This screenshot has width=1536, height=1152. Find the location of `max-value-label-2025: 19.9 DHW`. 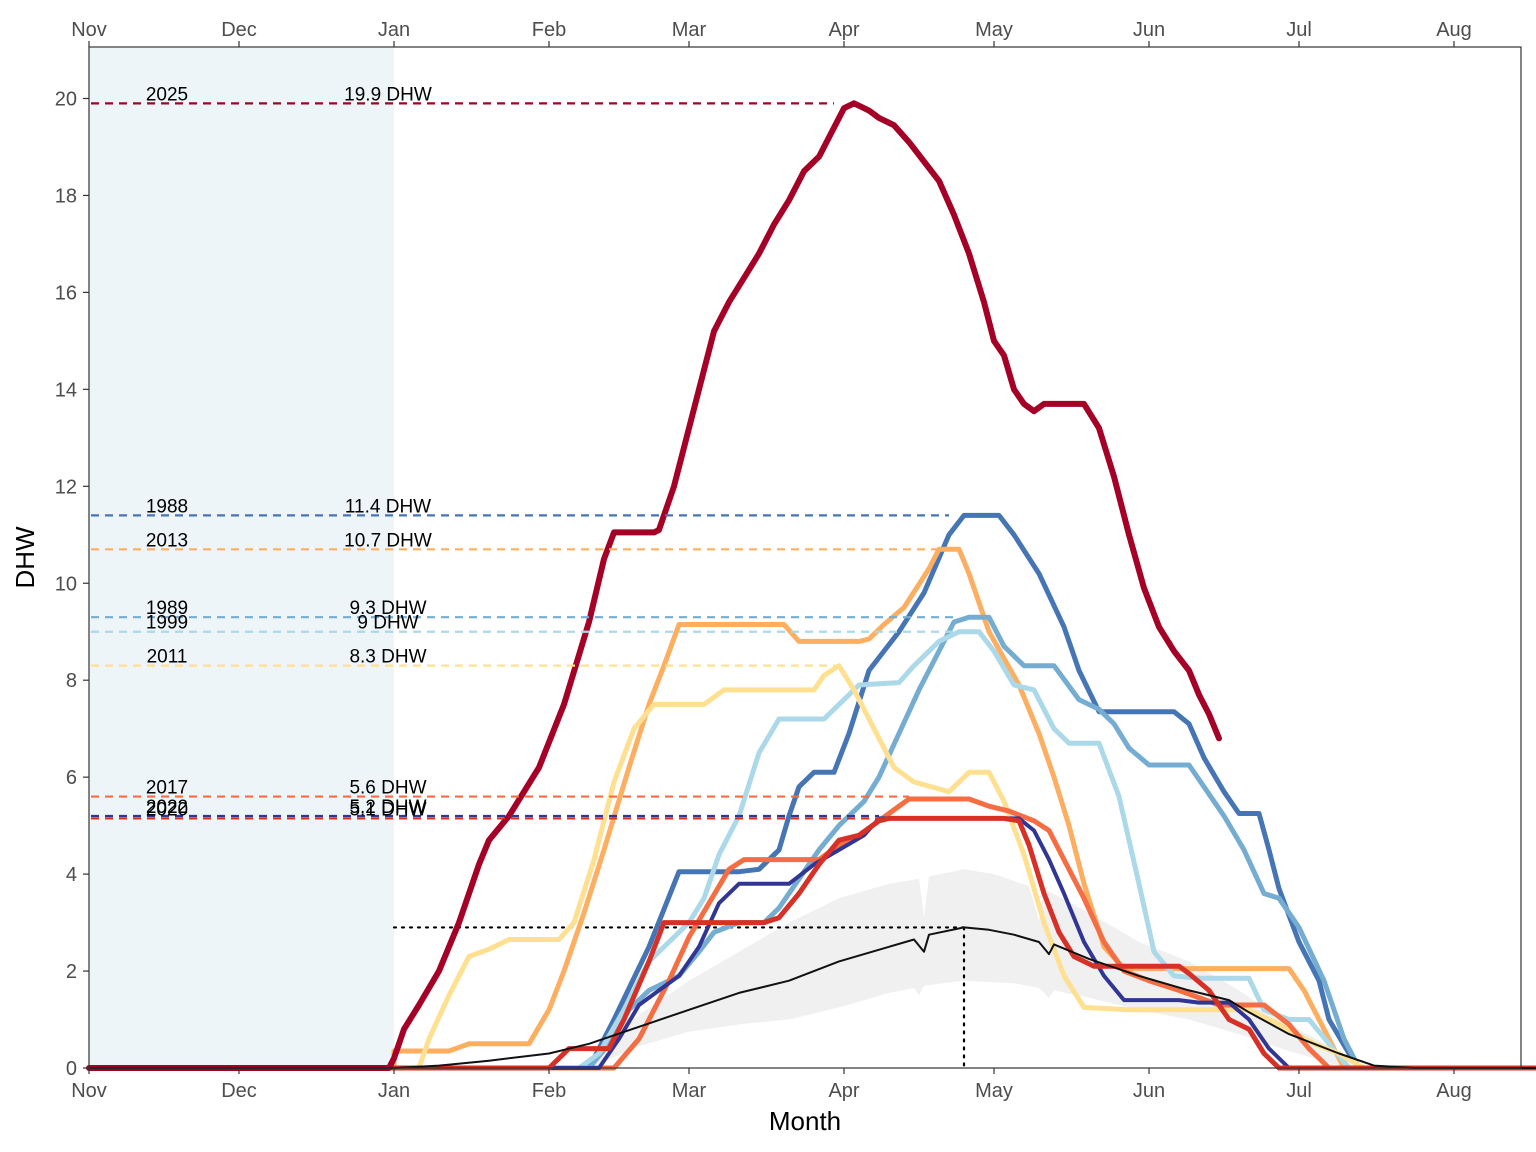

max-value-label-2025: 19.9 DHW is located at coordinates (388, 94).